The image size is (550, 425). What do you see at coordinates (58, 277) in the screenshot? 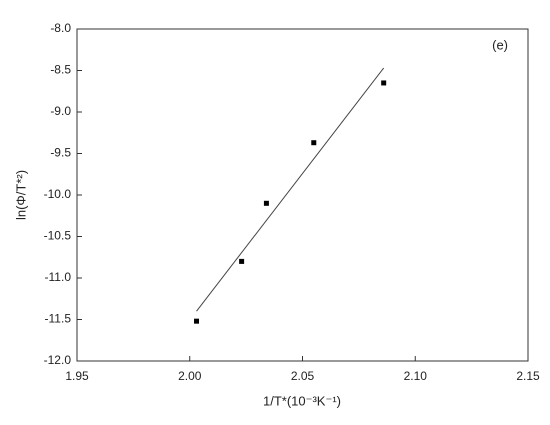
I see `y-tick-label: -11.0` at bounding box center [58, 277].